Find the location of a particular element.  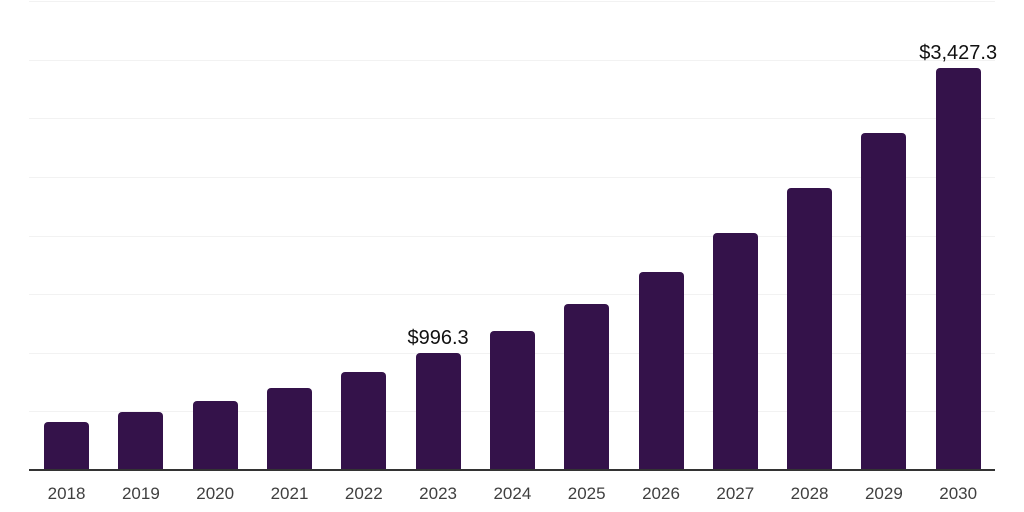

x-tick-2027: 2027 is located at coordinates (735, 493).